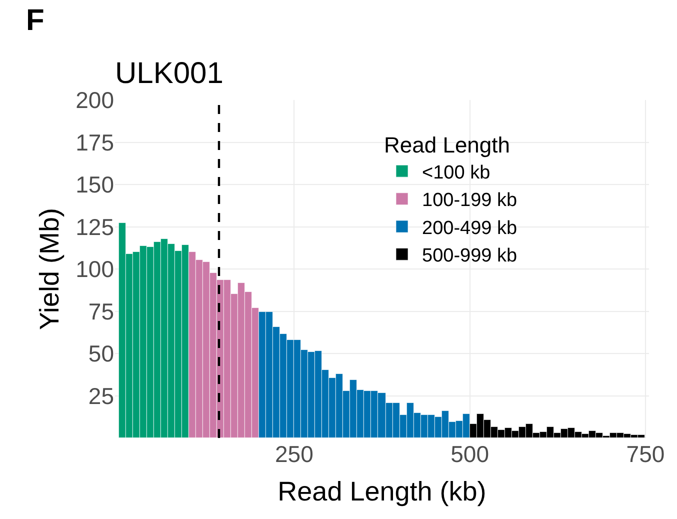  What do you see at coordinates (294, 454) in the screenshot?
I see `x-tick-label: 250` at bounding box center [294, 454].